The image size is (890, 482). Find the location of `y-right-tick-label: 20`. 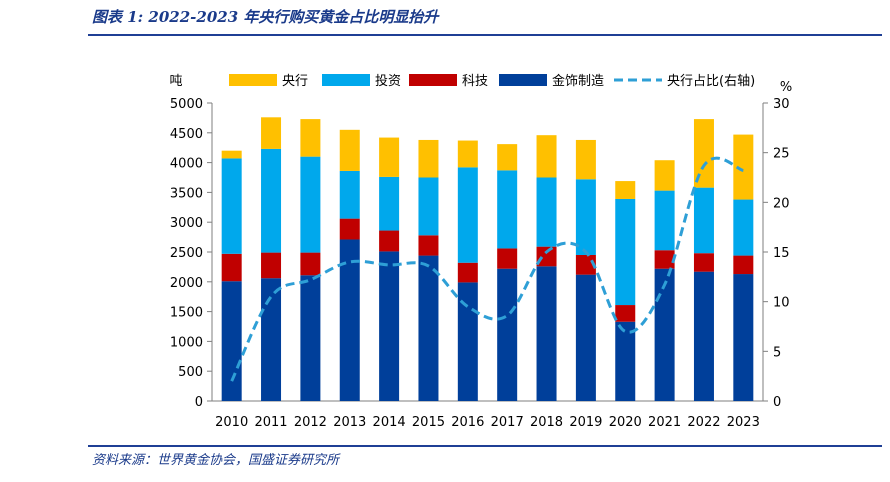

y-right-tick-label: 20 is located at coordinates (781, 203).